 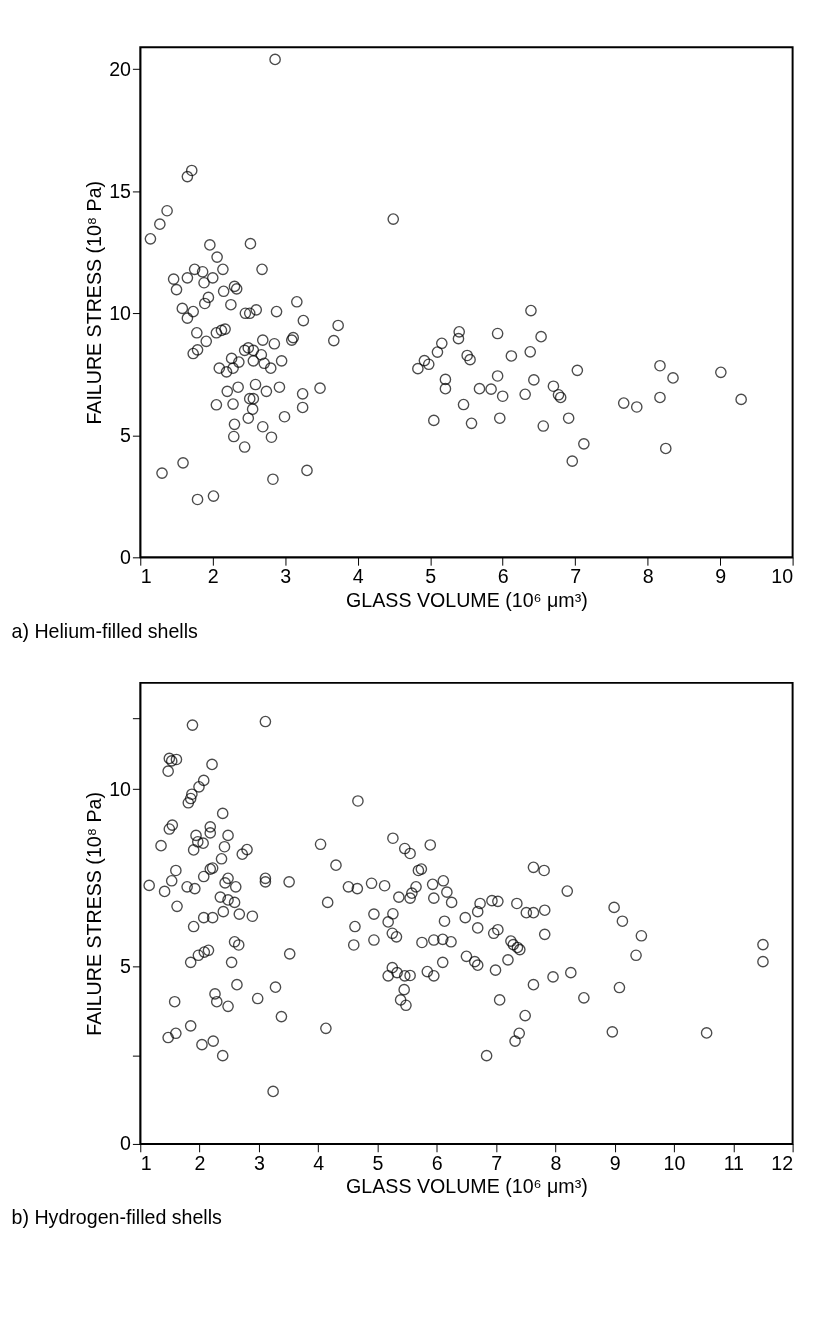 I want to click on y-tick-label: 20, so click(x=120, y=68).